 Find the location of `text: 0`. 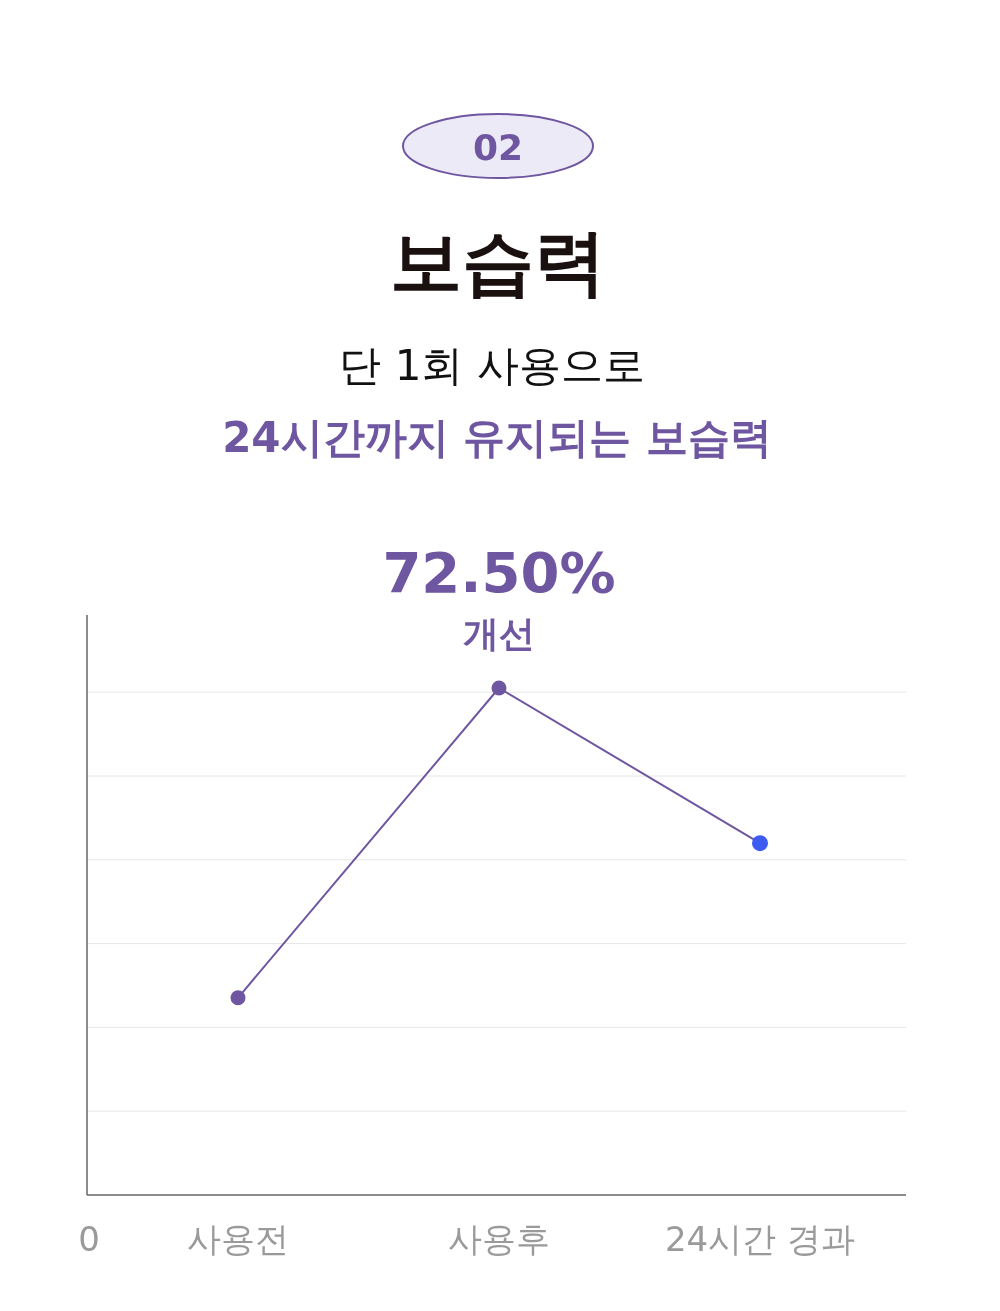

text: 0 is located at coordinates (89, 1239).